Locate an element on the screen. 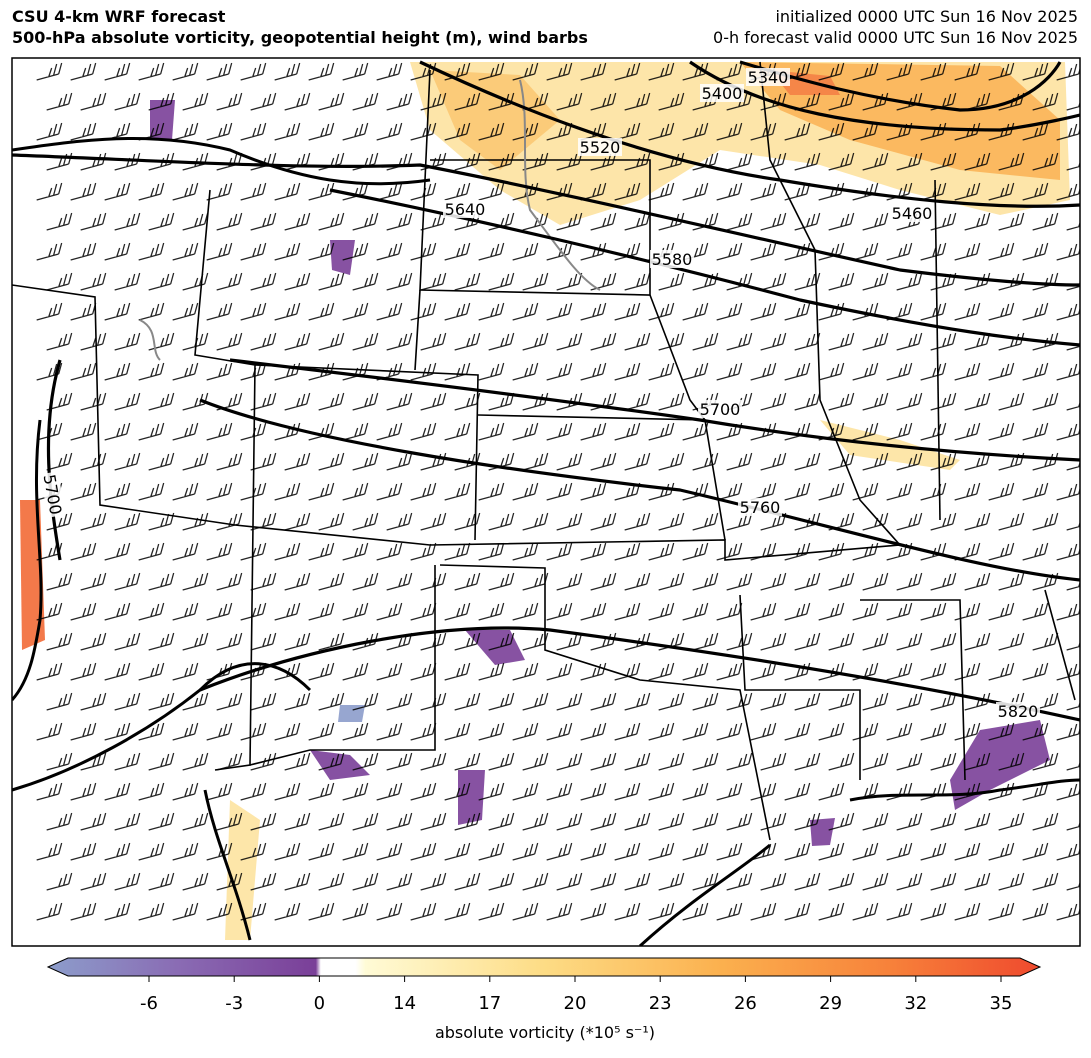 The height and width of the screenshot is (1058, 1091). colorbar-tick-label: 29 is located at coordinates (830, 1003).